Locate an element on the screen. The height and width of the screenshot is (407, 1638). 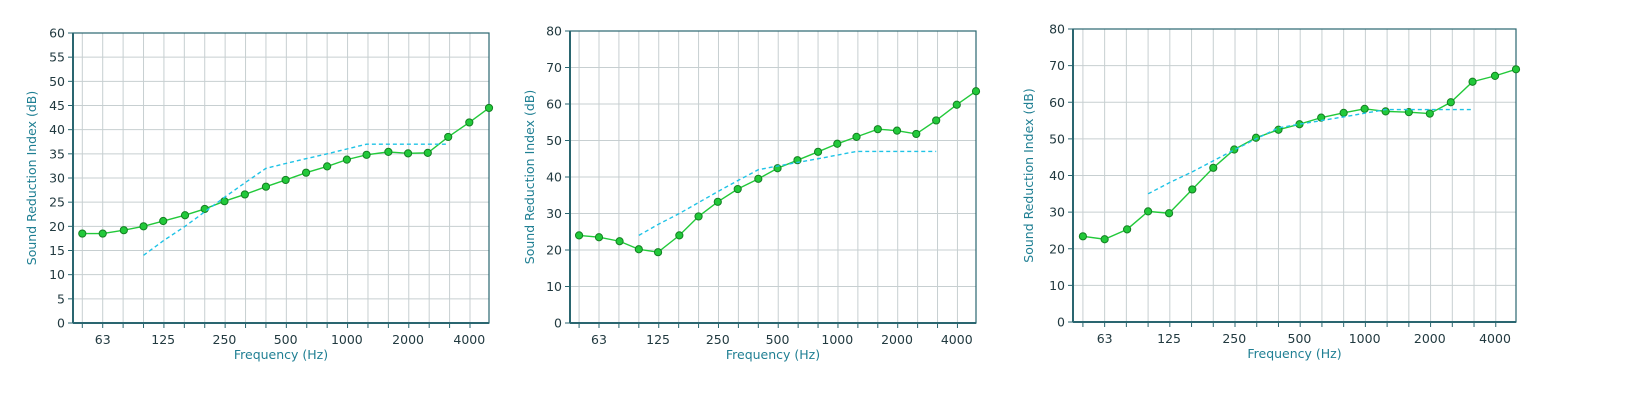
y-tick-label: 55 is located at coordinates (57, 57).